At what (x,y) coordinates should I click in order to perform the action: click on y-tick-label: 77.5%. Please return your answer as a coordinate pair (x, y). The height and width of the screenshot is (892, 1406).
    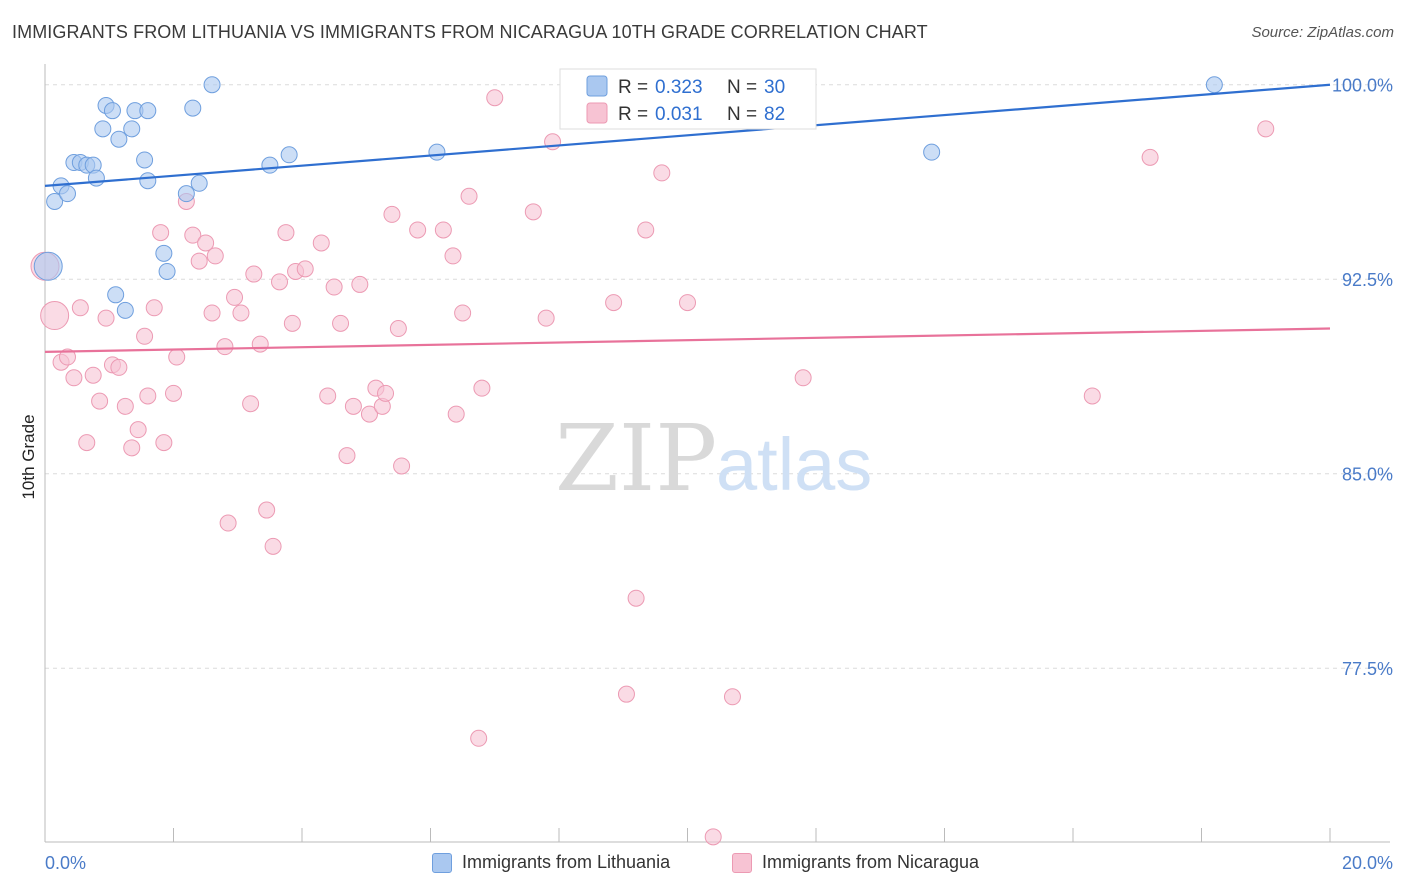
    Looking at the image, I should click on (1367, 669).